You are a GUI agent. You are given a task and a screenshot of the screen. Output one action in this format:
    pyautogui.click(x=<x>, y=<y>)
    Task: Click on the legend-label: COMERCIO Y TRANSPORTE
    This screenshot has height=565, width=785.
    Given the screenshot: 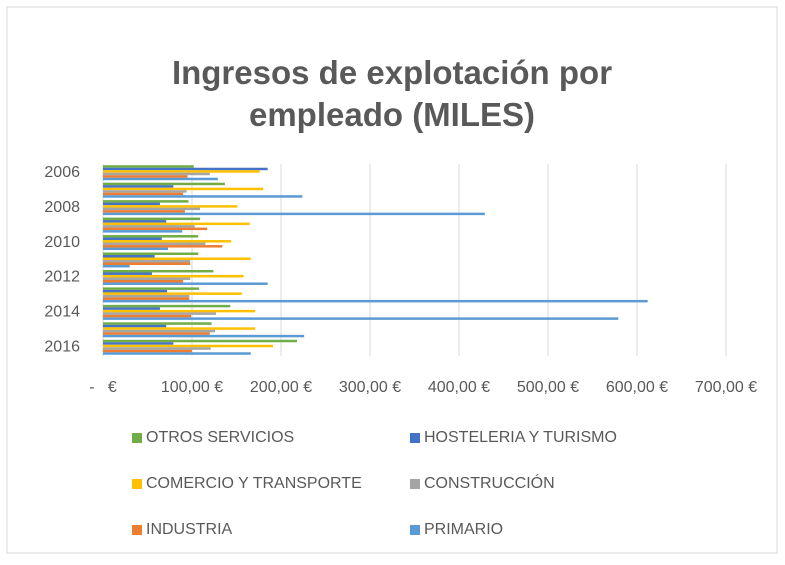 What is the action you would take?
    pyautogui.click(x=254, y=483)
    